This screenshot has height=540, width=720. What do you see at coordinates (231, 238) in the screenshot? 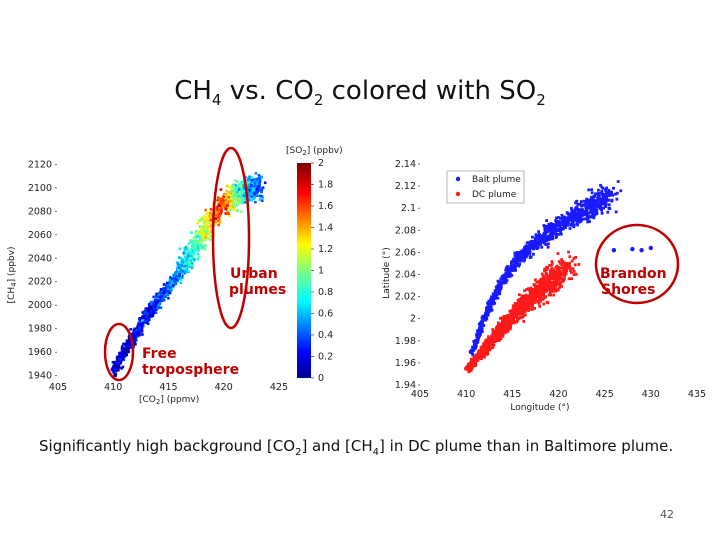
I see `urban-plumes-ellipse` at bounding box center [231, 238].